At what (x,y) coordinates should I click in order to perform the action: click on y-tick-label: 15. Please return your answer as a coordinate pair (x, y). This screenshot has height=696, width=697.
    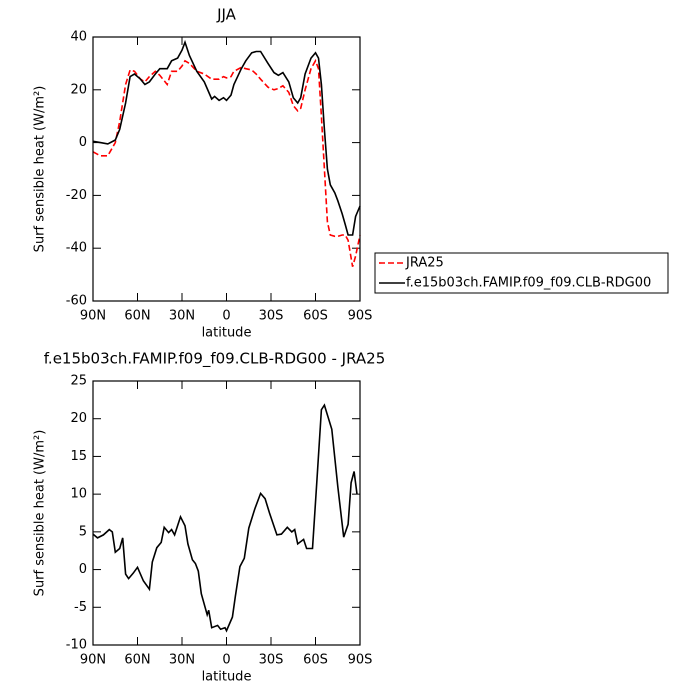
    Looking at the image, I should click on (78, 456).